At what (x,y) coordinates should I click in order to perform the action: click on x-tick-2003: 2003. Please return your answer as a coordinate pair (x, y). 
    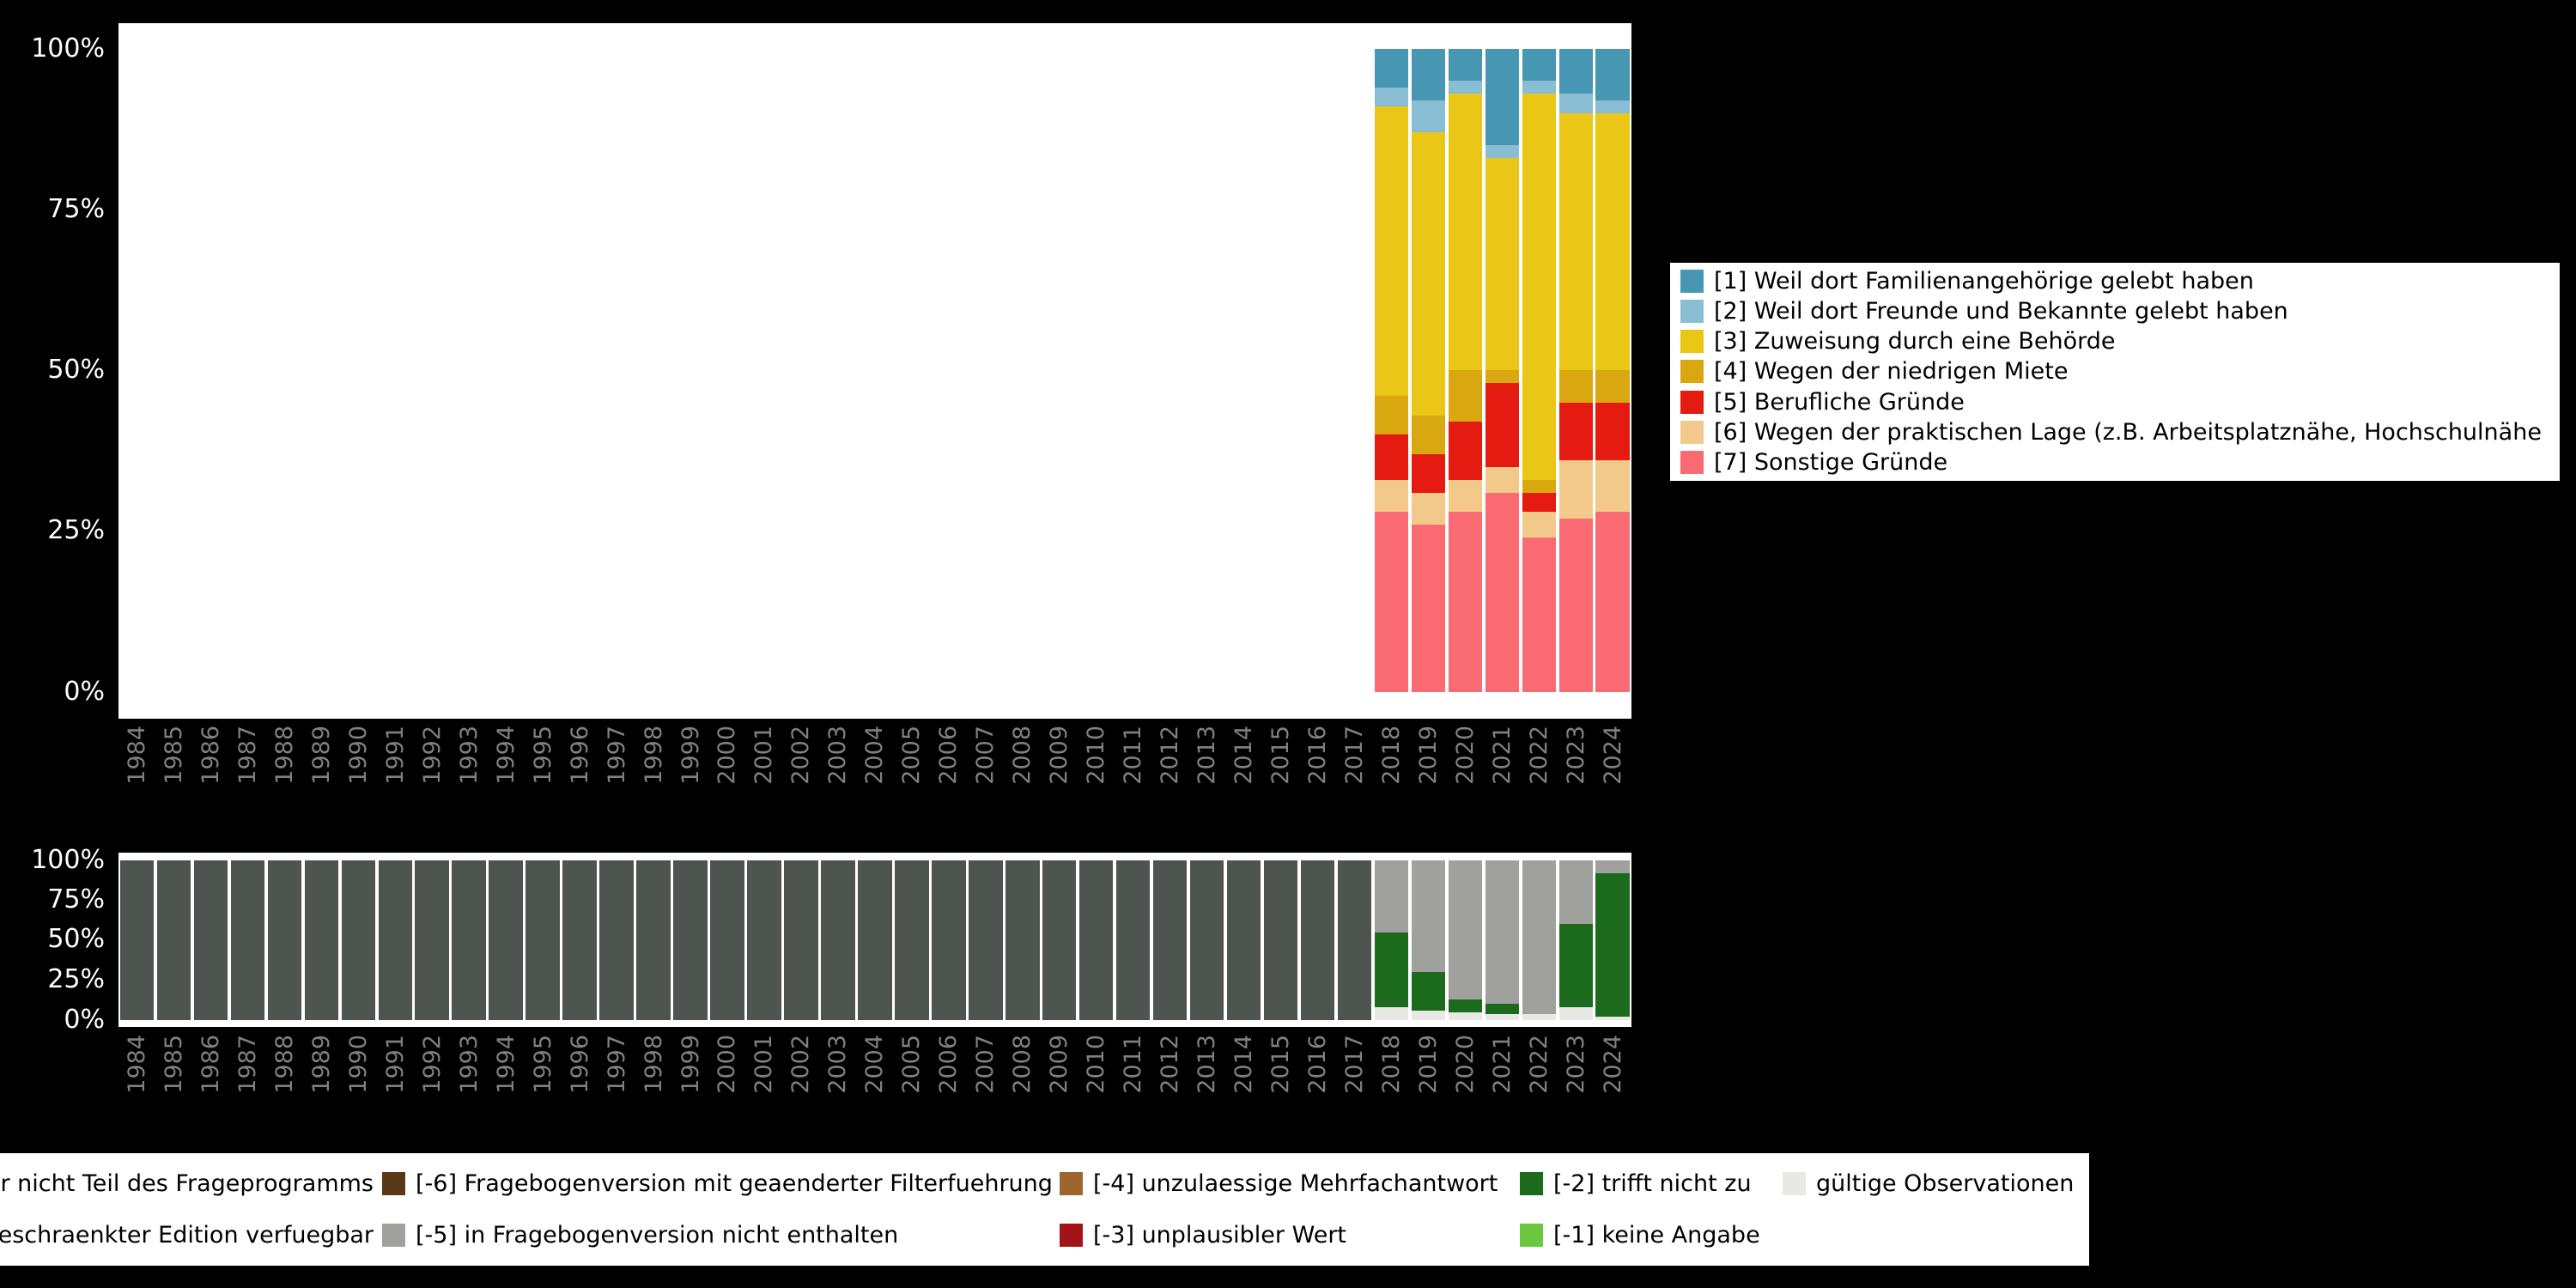
    Looking at the image, I should click on (837, 778).